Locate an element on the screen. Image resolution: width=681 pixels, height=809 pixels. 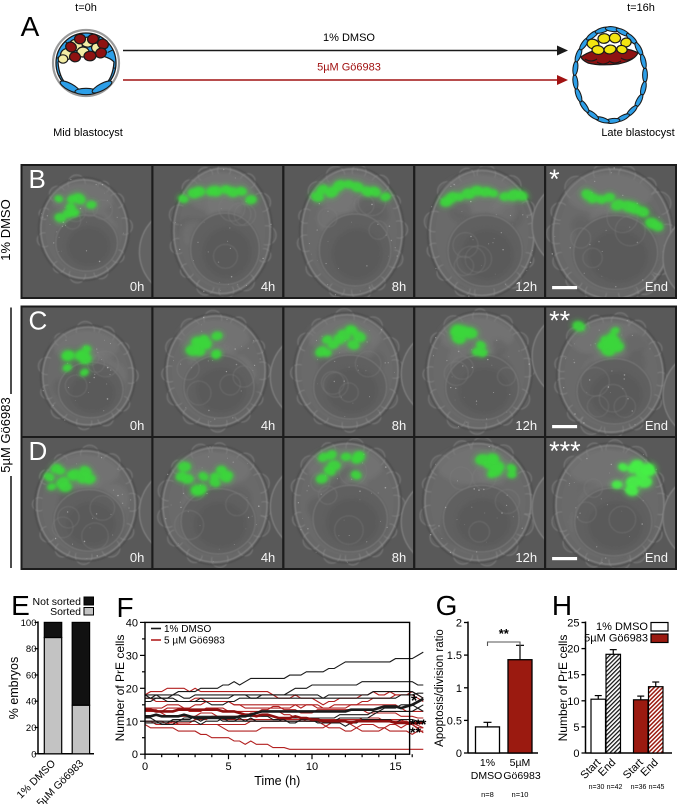
svg-text: H is located at coordinates (562, 605).